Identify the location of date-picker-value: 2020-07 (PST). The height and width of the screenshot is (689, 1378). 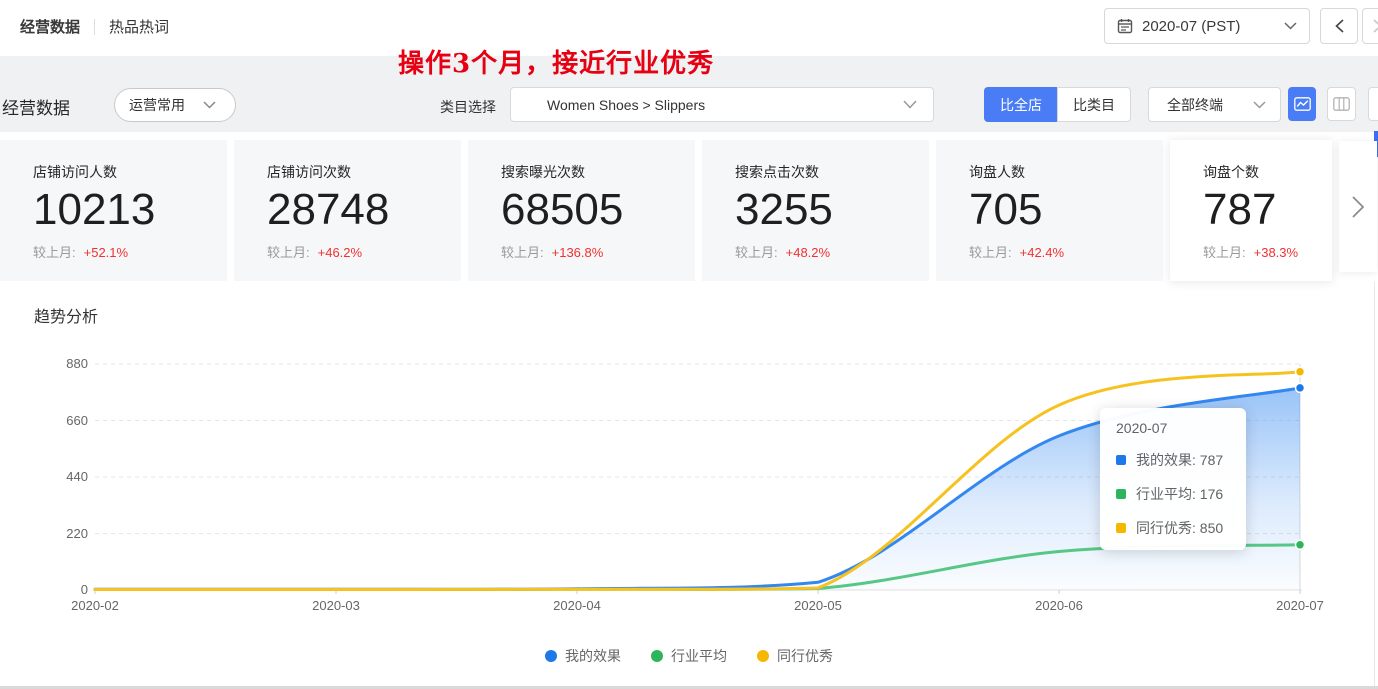
(1191, 26).